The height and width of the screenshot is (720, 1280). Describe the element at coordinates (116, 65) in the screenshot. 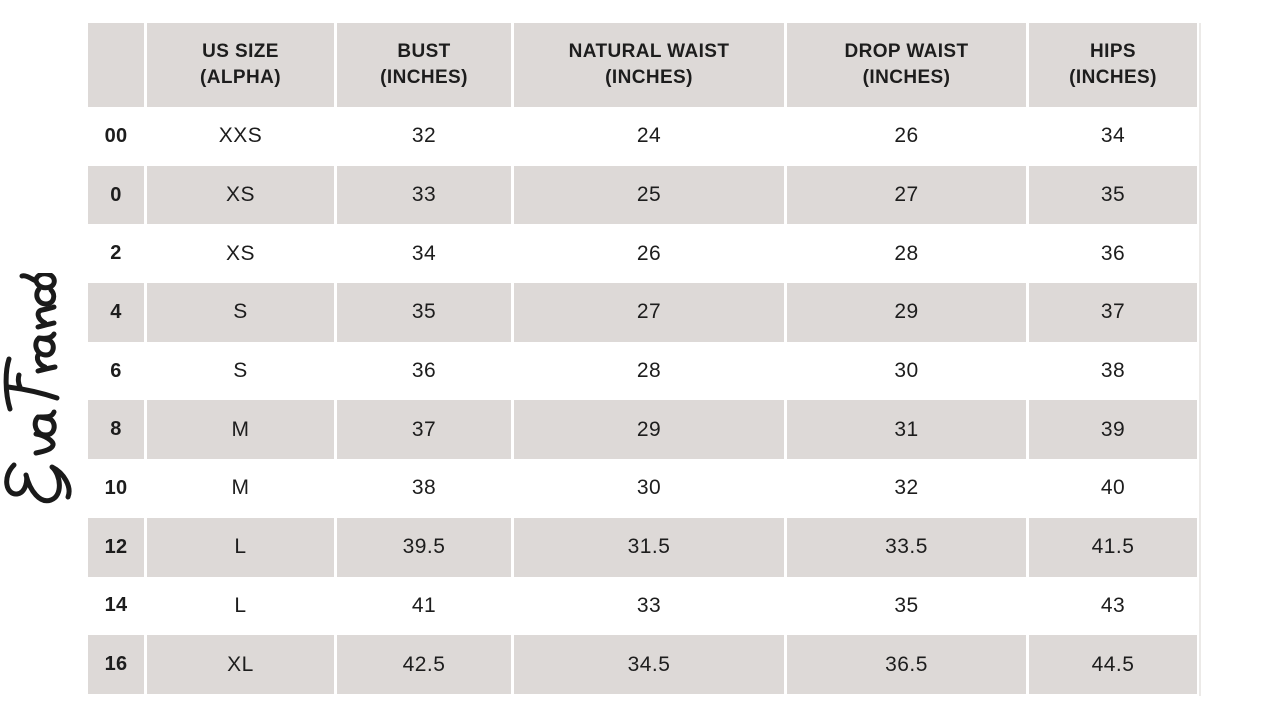

I see `col-header-empty` at that location.